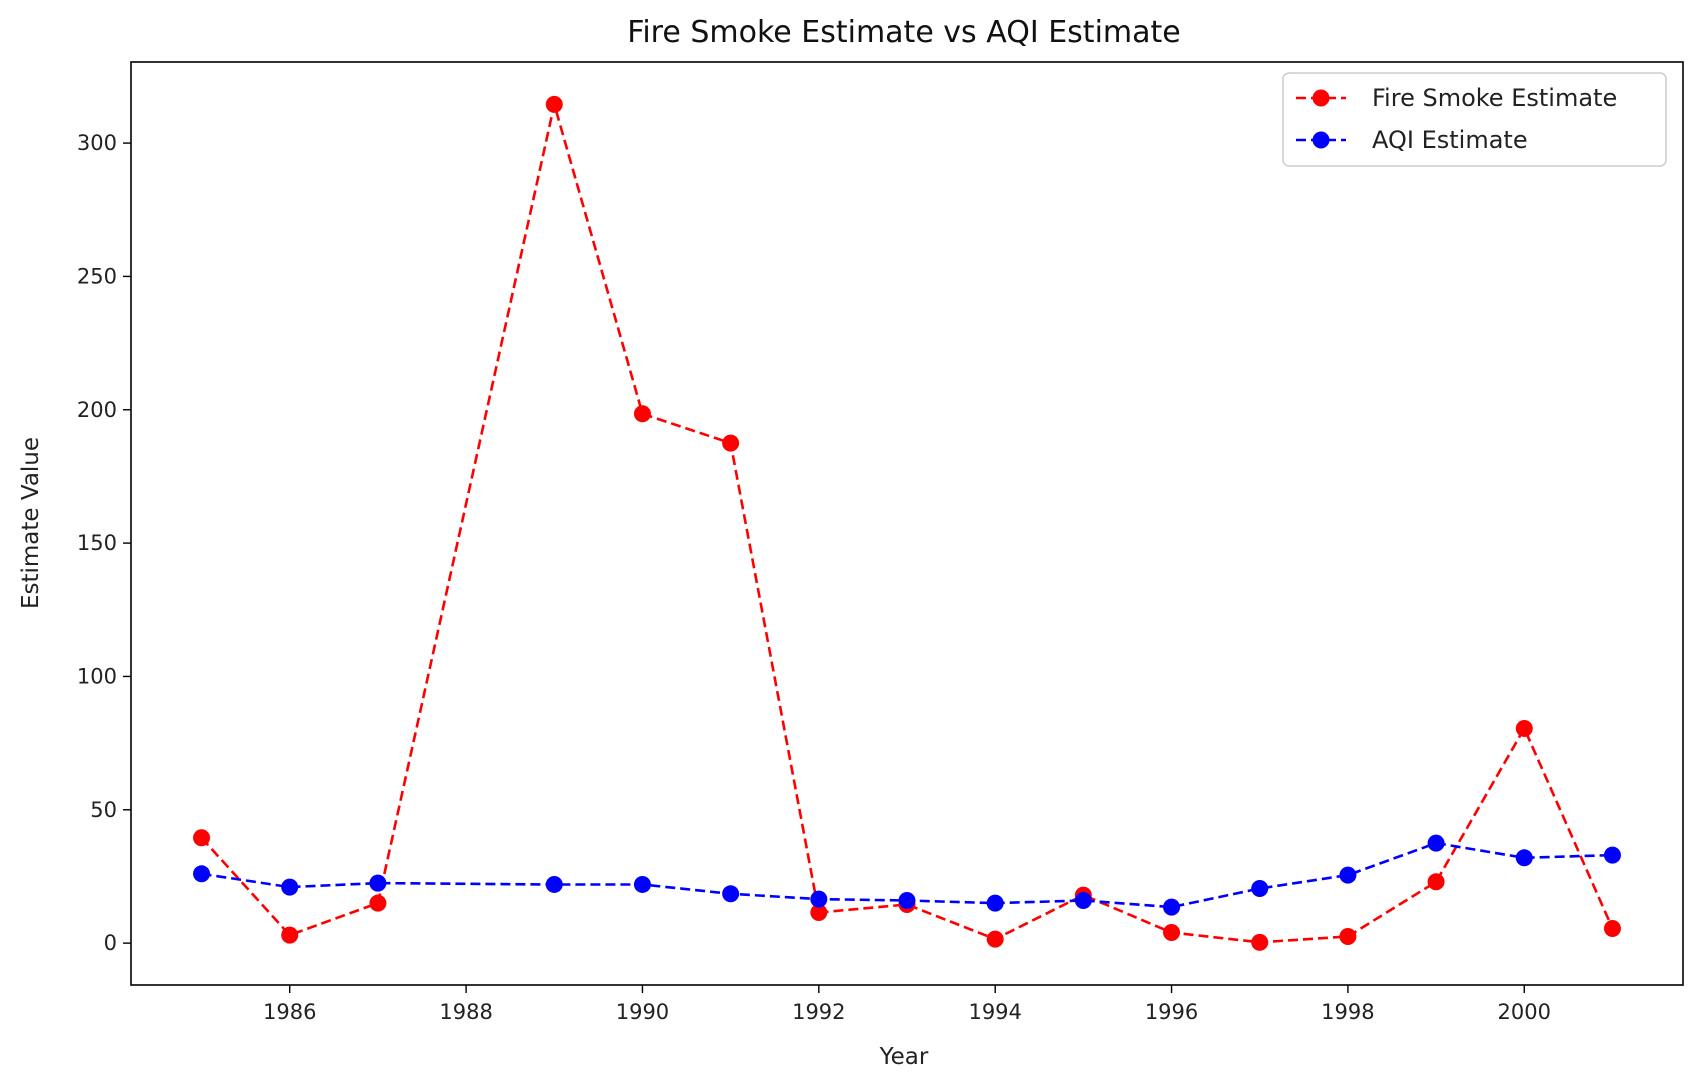 Image resolution: width=1692 pixels, height=1078 pixels. I want to click on x-axis-title: Year, so click(904, 1057).